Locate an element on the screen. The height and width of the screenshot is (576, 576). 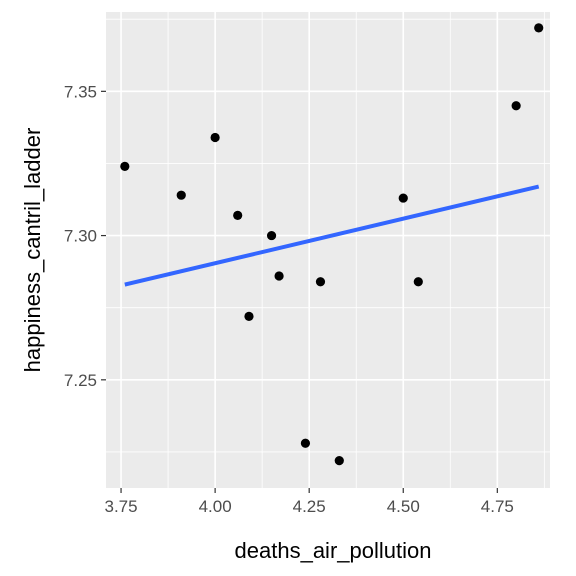
y-tick-label: 7.35 is located at coordinates (80, 91).